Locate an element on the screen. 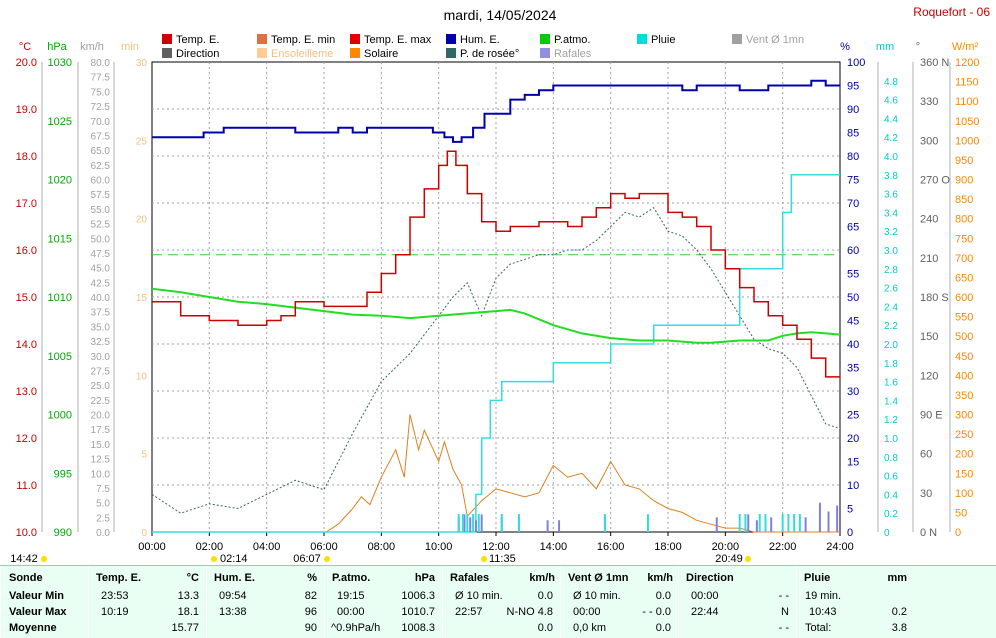 Image resolution: width=996 pixels, height=638 pixels. tick-label-wind: 27.5 is located at coordinates (101, 371).